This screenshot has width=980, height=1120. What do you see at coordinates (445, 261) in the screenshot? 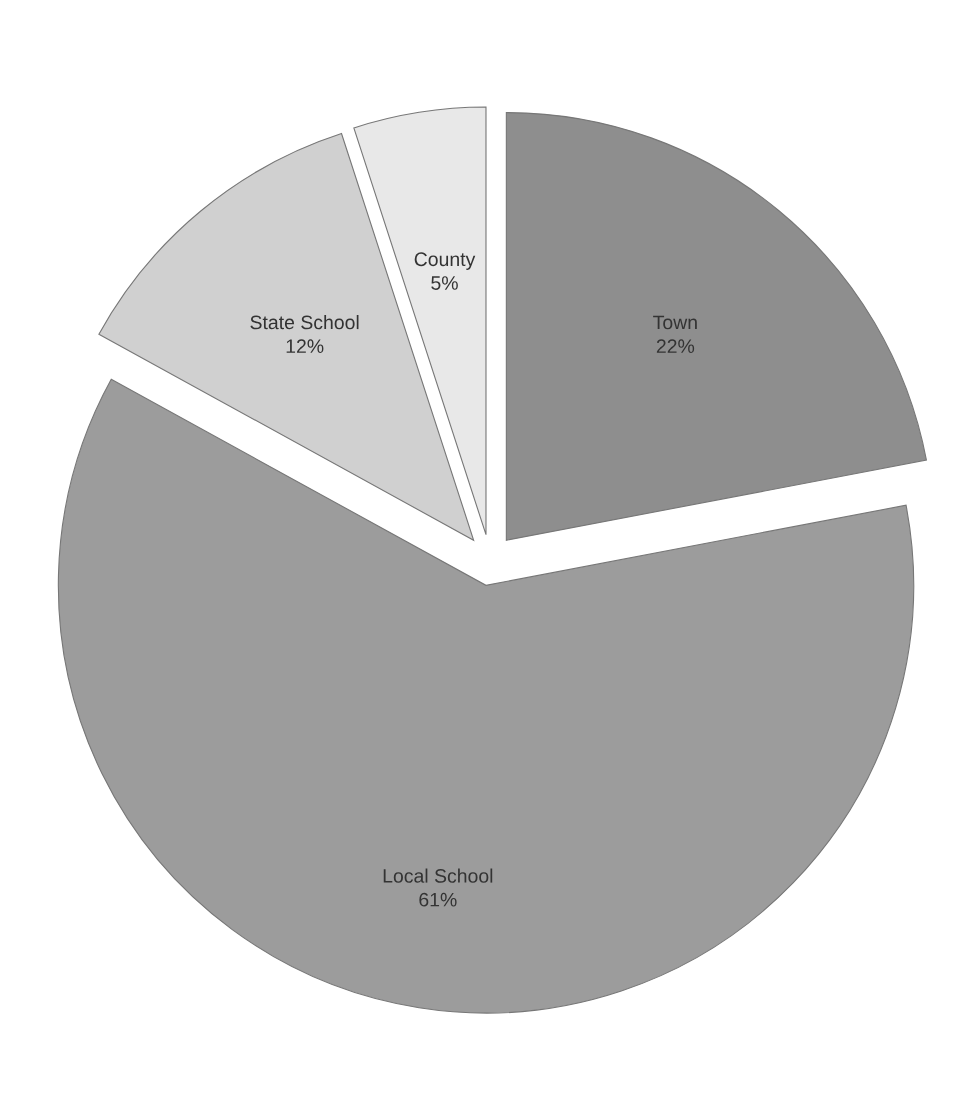
I see `slice-label: County` at bounding box center [445, 261].